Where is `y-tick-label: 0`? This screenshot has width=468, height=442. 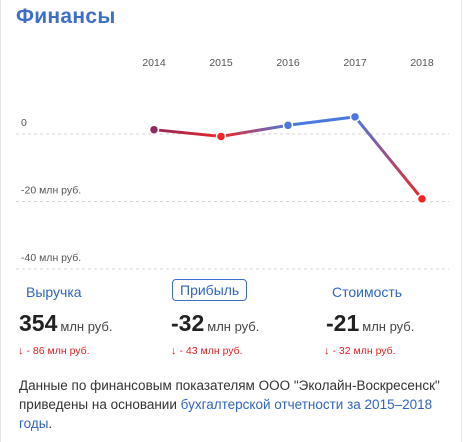
y-tick-label: 0 is located at coordinates (24, 123).